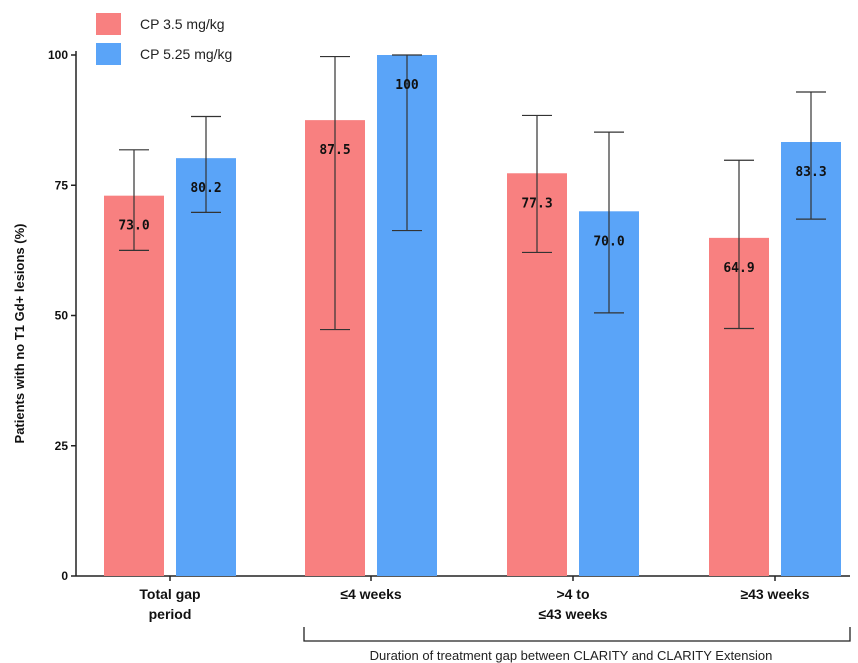 The height and width of the screenshot is (663, 858). Describe the element at coordinates (62, 446) in the screenshot. I see `y-tick-label: 25` at that location.